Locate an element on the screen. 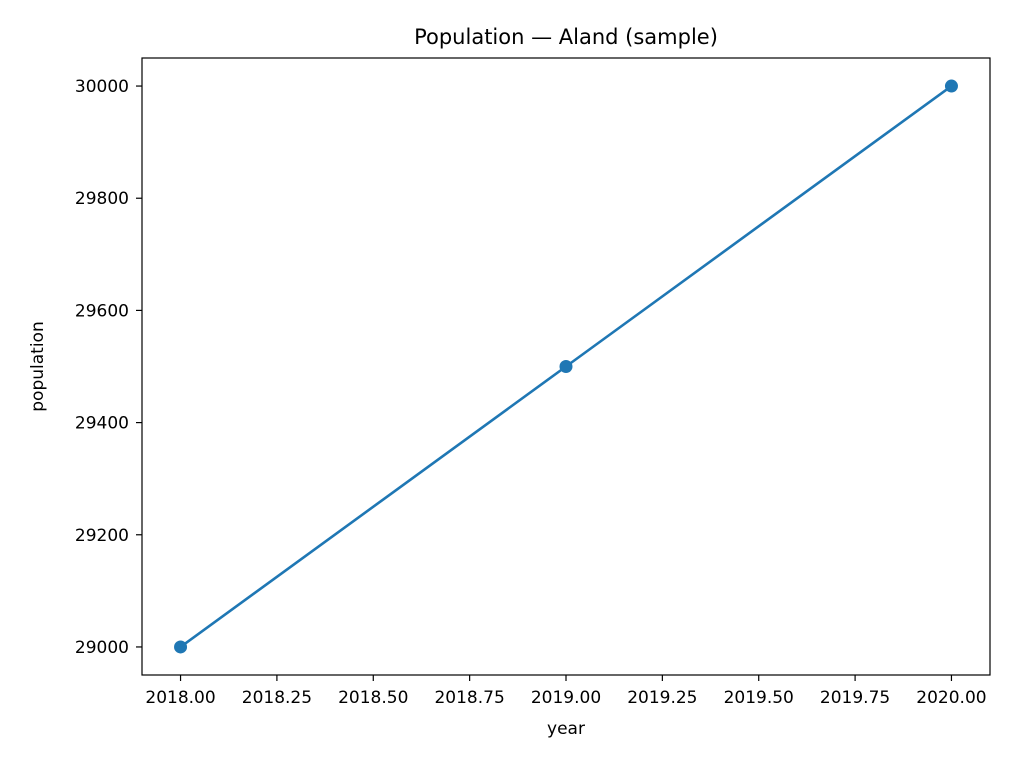 This screenshot has height=768, width=1024. y-tick-label: 29800 is located at coordinates (102, 199).